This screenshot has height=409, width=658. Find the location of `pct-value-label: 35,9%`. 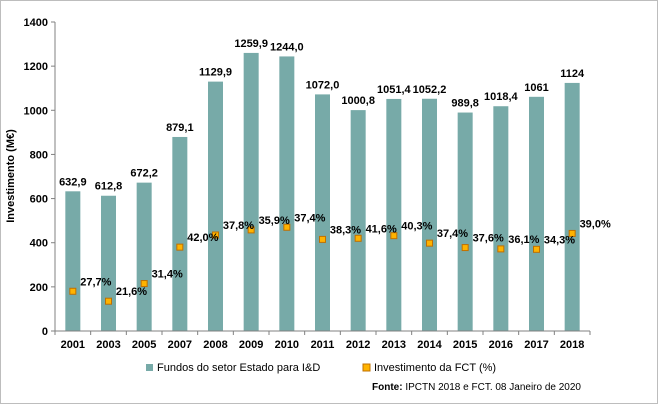

pct-value-label: 35,9% is located at coordinates (274, 221).